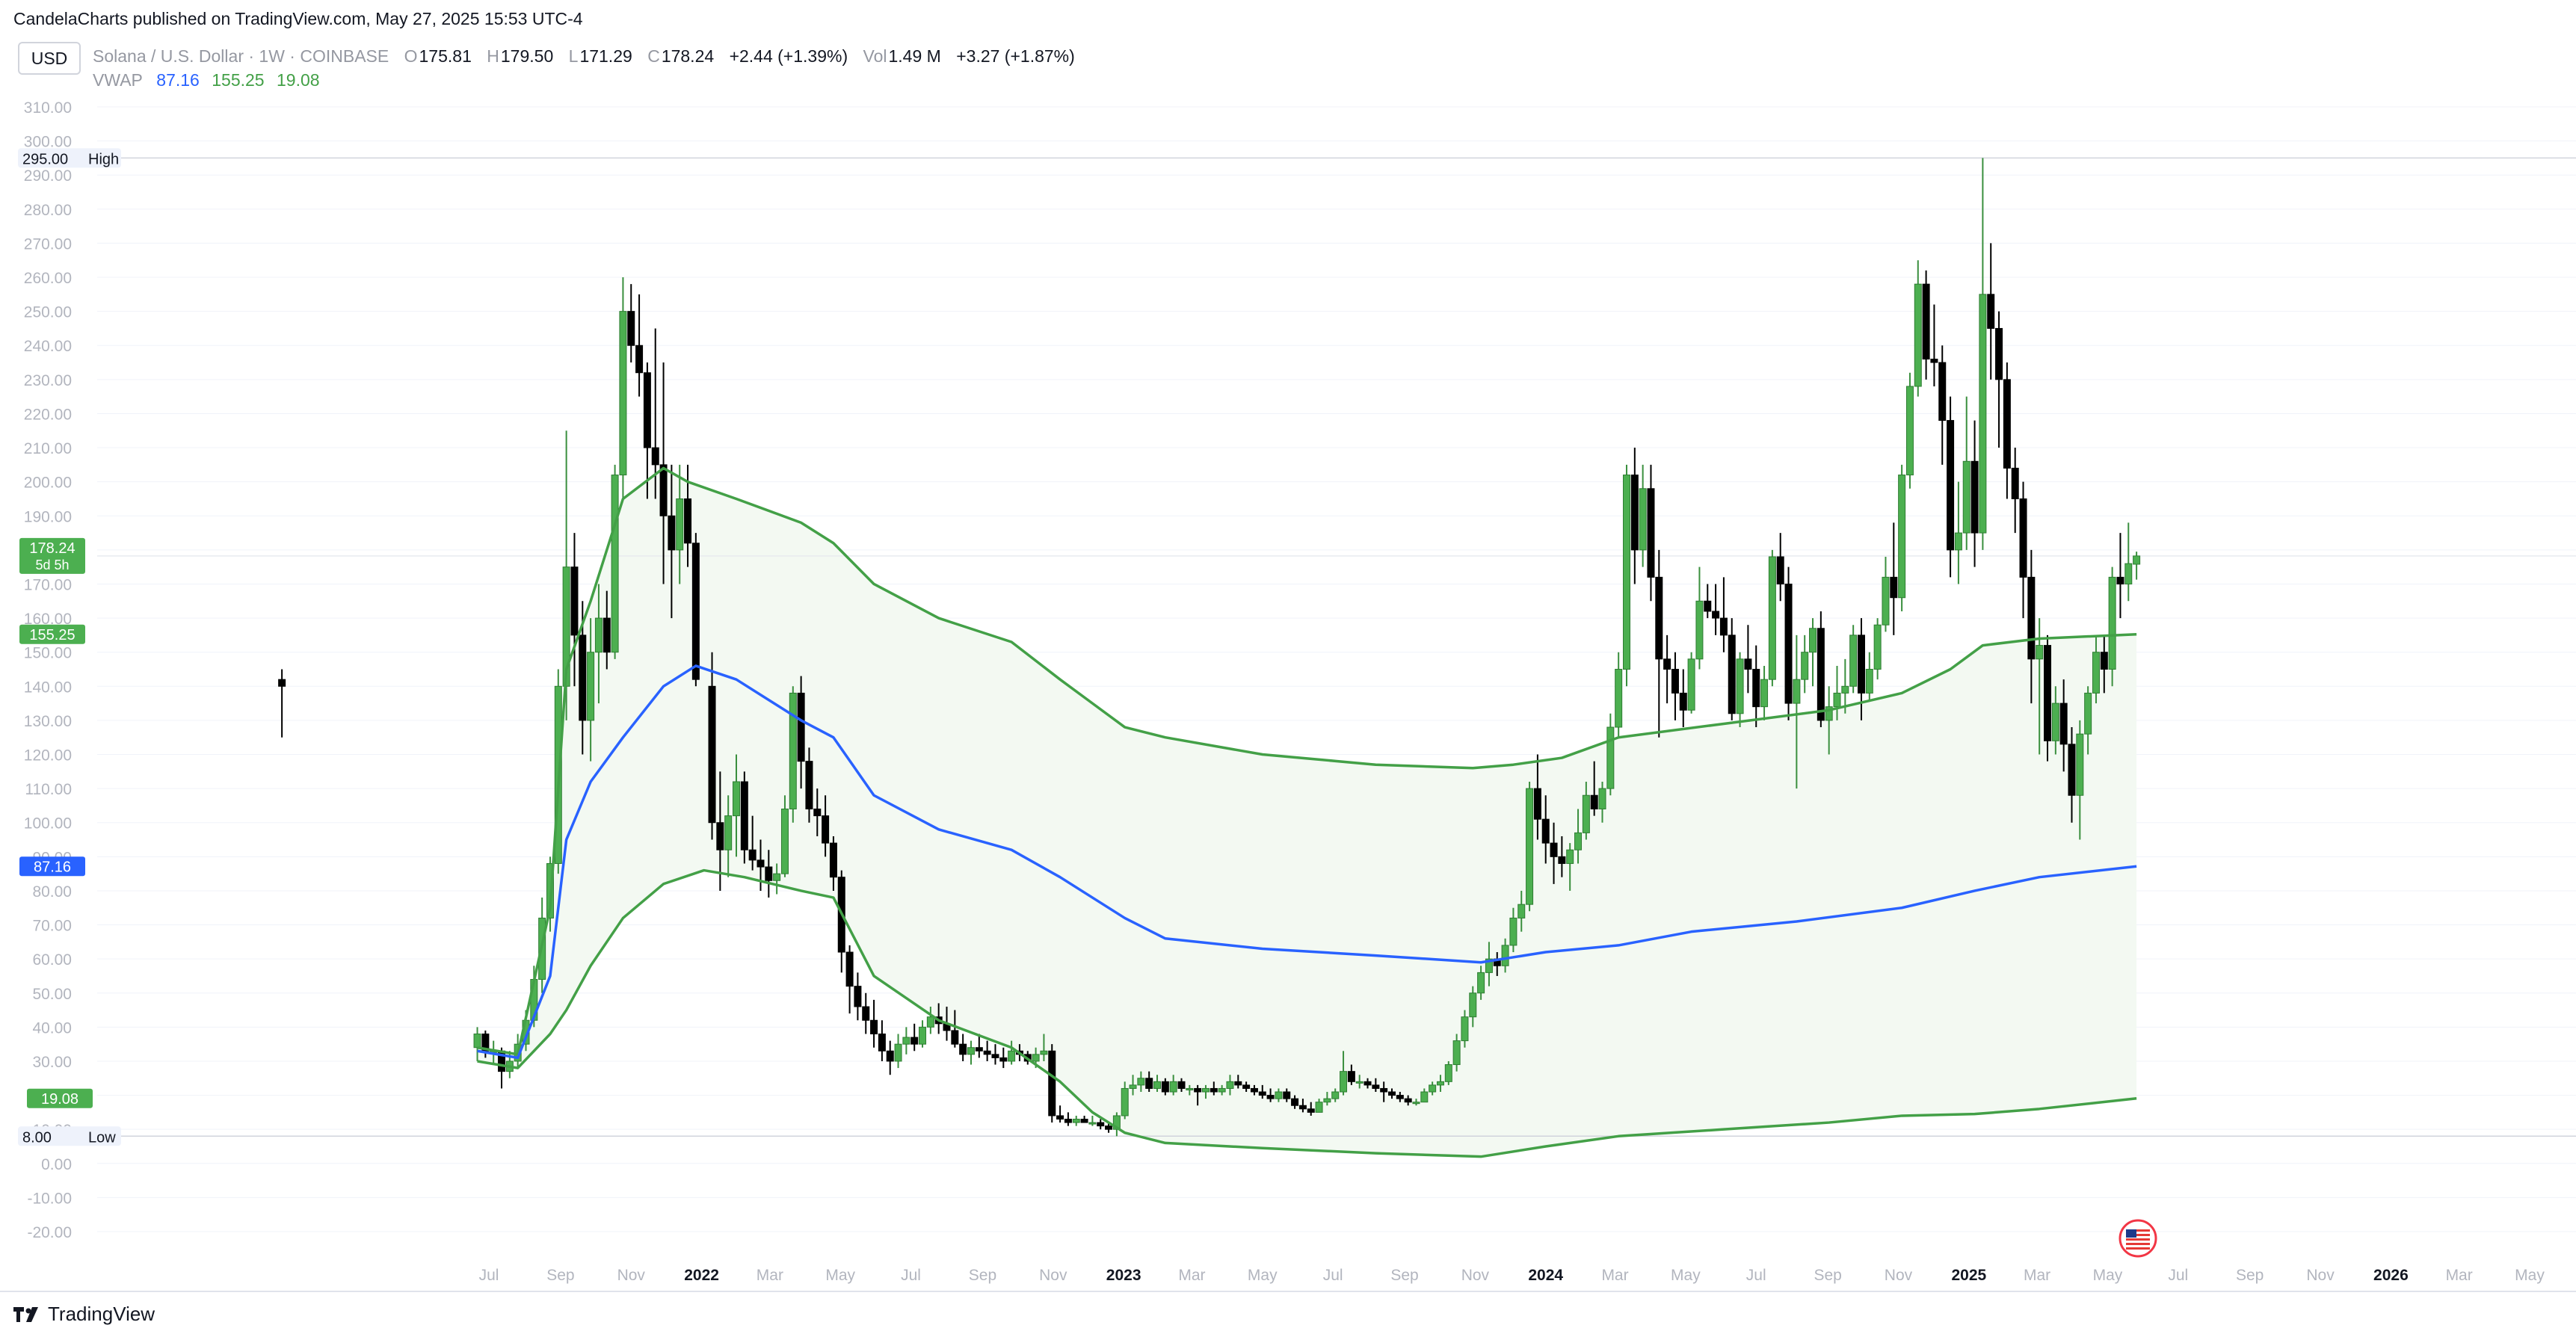  I want to click on y-tick-label: 60.00, so click(52, 960).